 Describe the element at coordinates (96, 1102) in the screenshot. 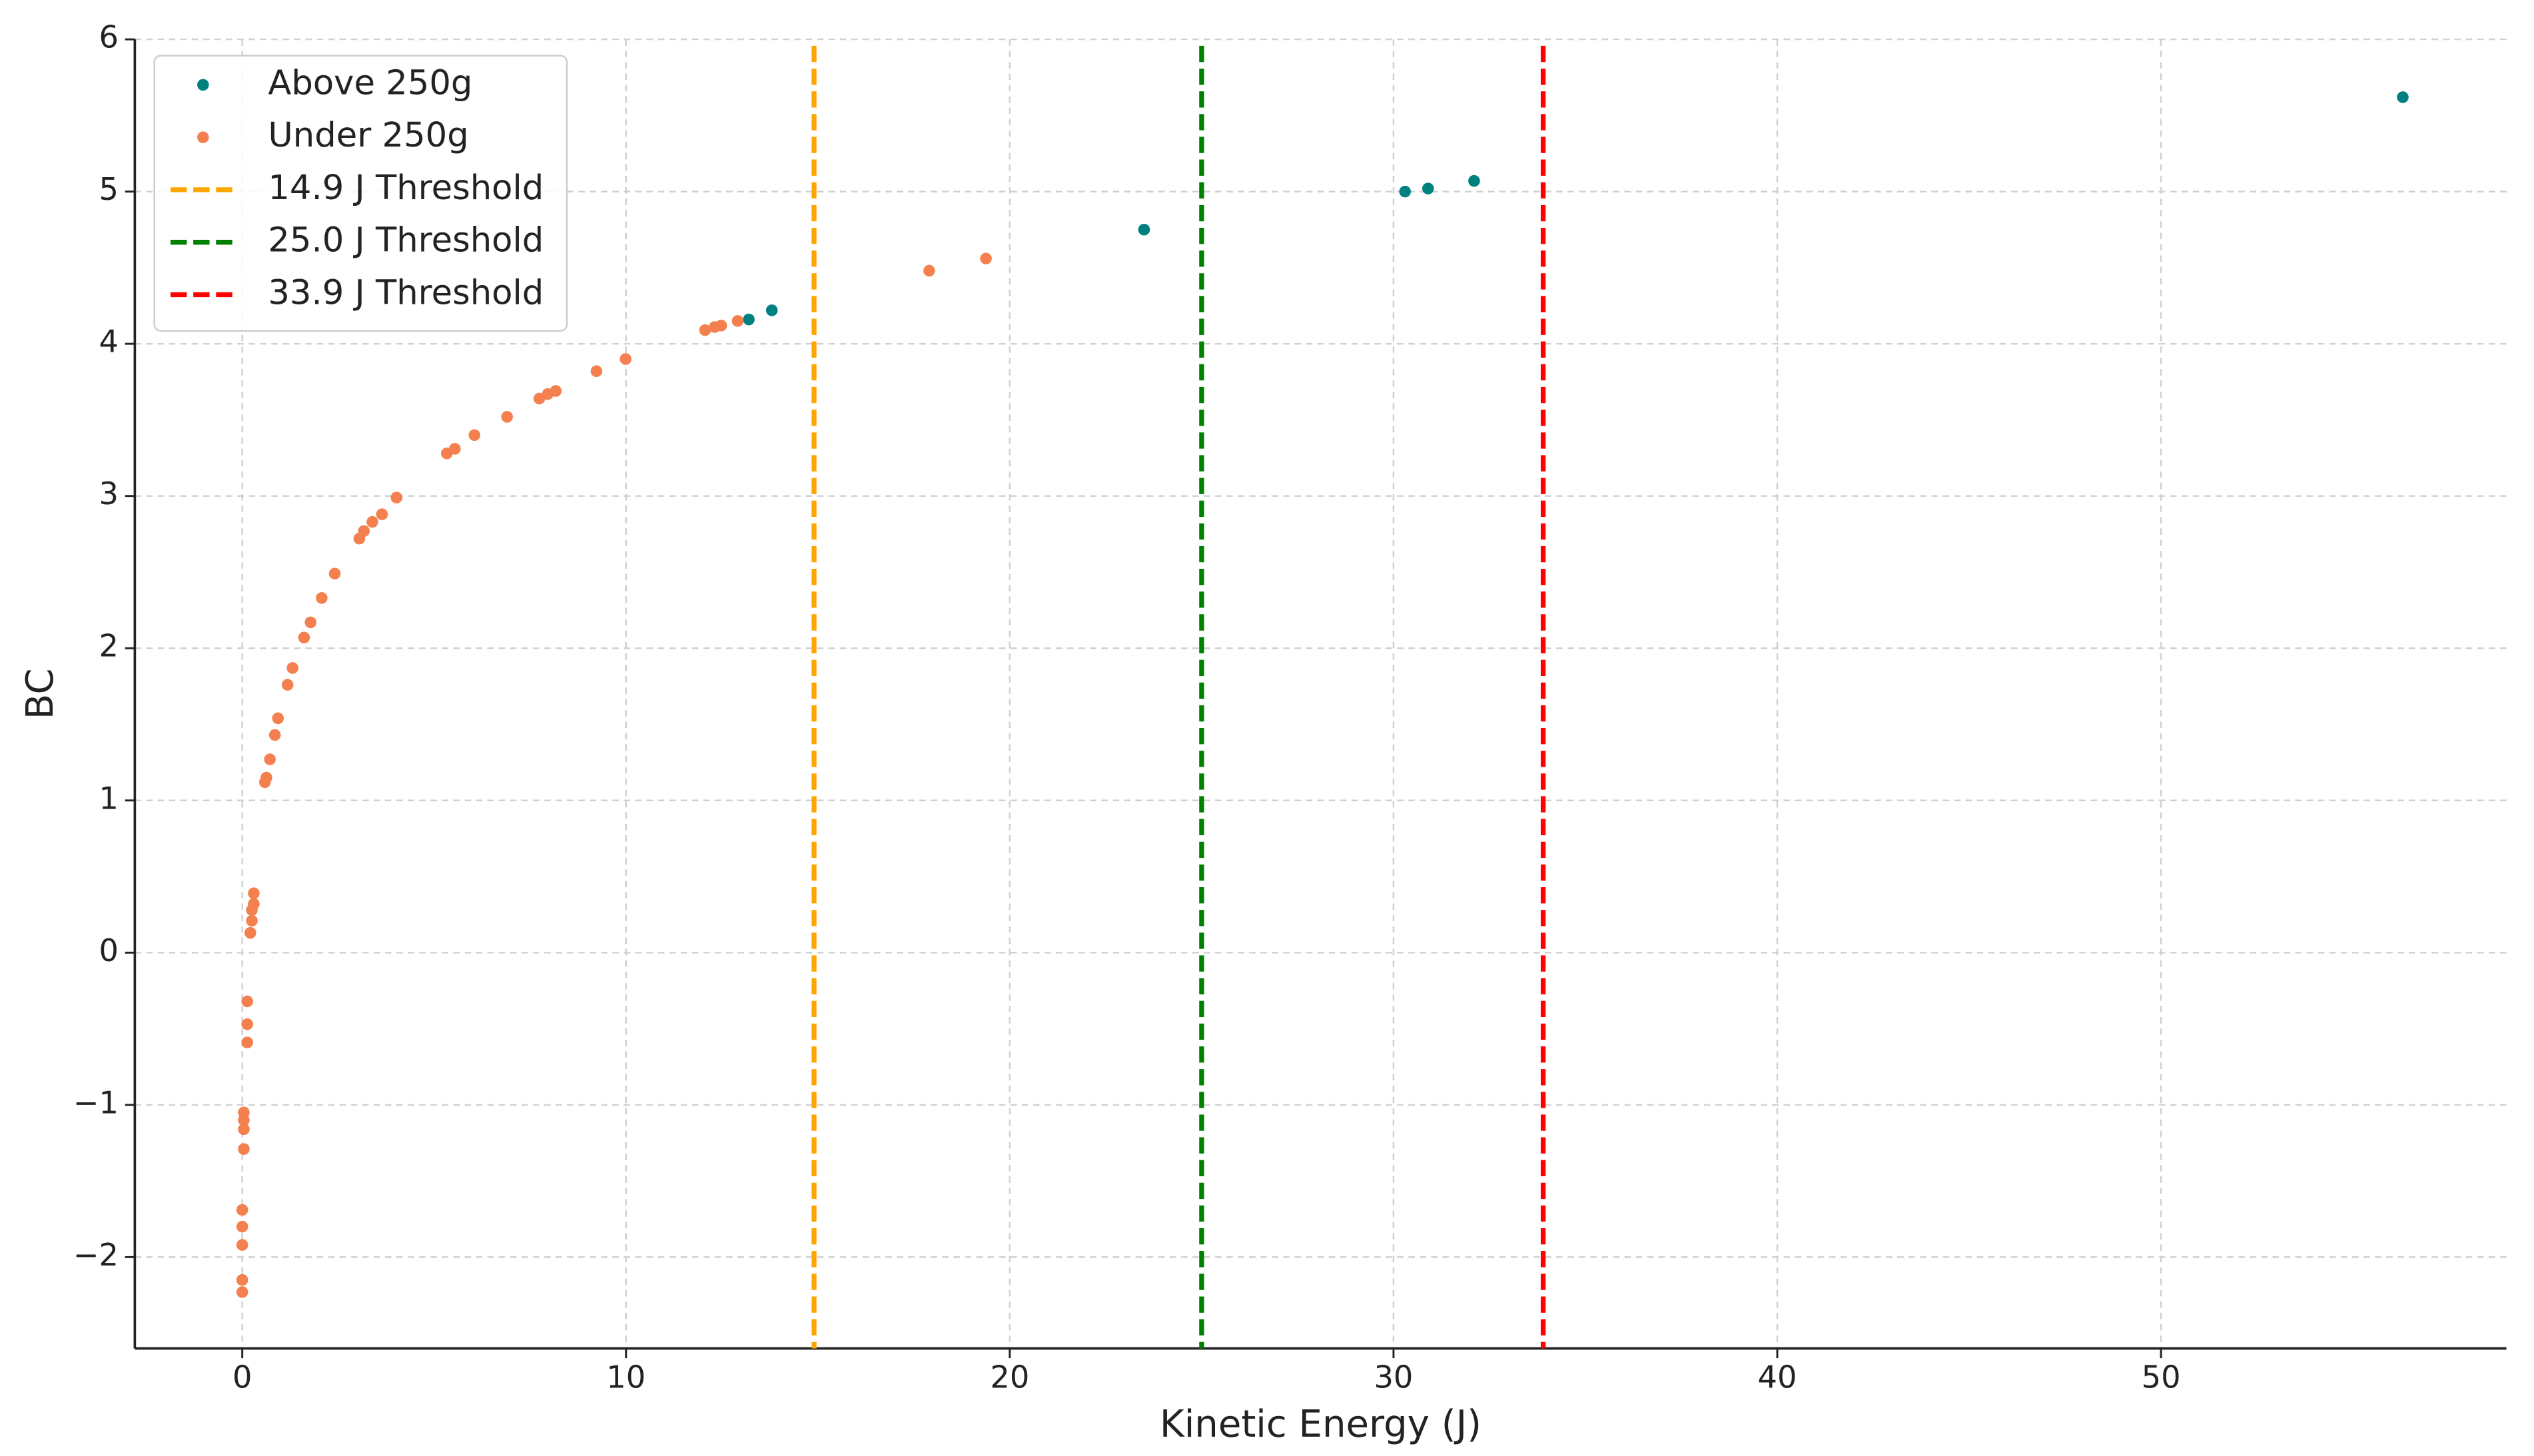

I see `y-tick-label: −1` at that location.